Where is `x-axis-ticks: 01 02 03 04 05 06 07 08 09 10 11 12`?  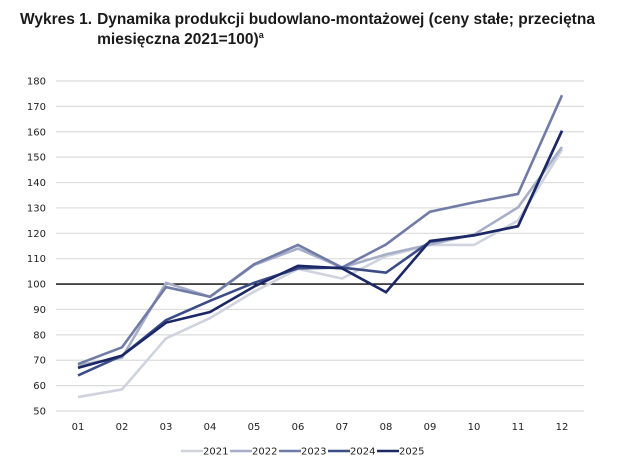
x-axis-ticks: 01 02 03 04 05 06 07 08 09 10 11 12 is located at coordinates (320, 427).